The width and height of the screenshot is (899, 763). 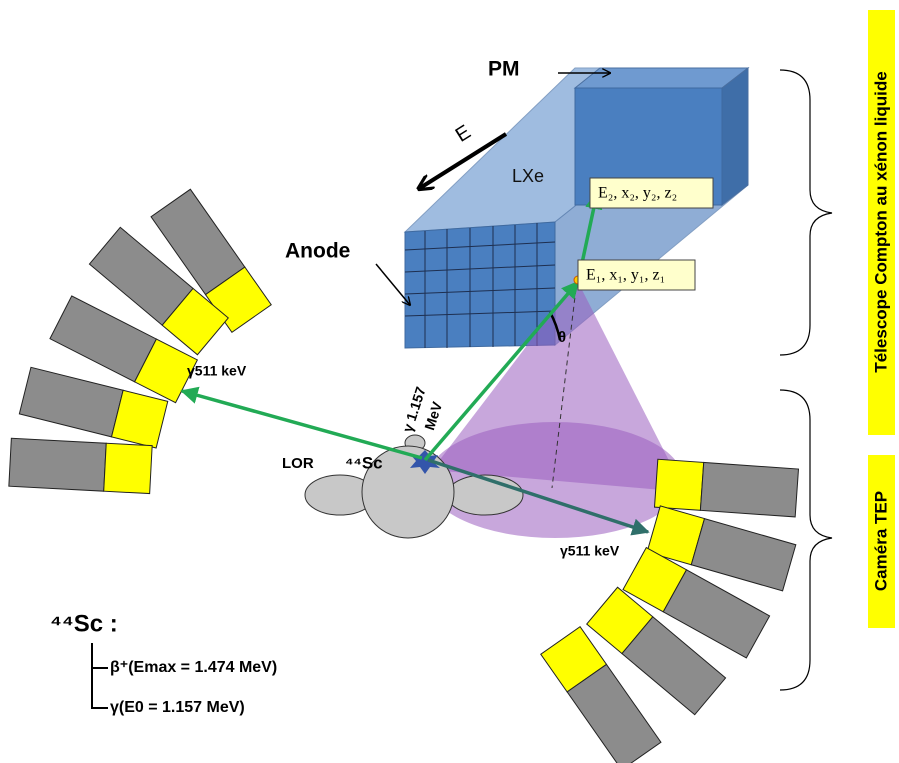 What do you see at coordinates (364, 462) in the screenshot?
I see `source-label: ⁴⁴Sc` at bounding box center [364, 462].